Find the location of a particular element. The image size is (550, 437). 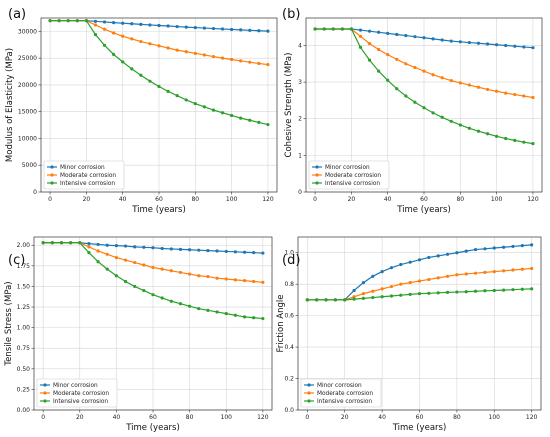

y-tick-label: 1.50 is located at coordinates (24, 286).